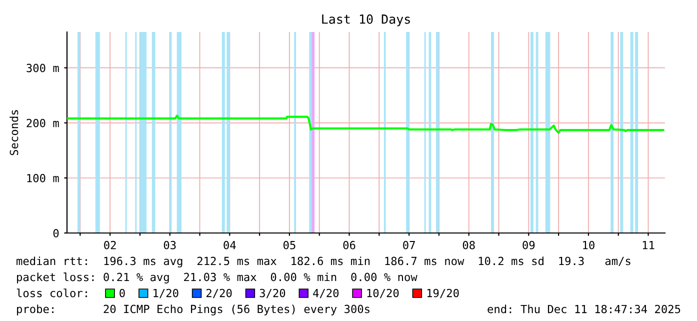 This screenshot has width=697, height=321. Describe the element at coordinates (110, 245) in the screenshot. I see `x-tick-label: 02` at that location.